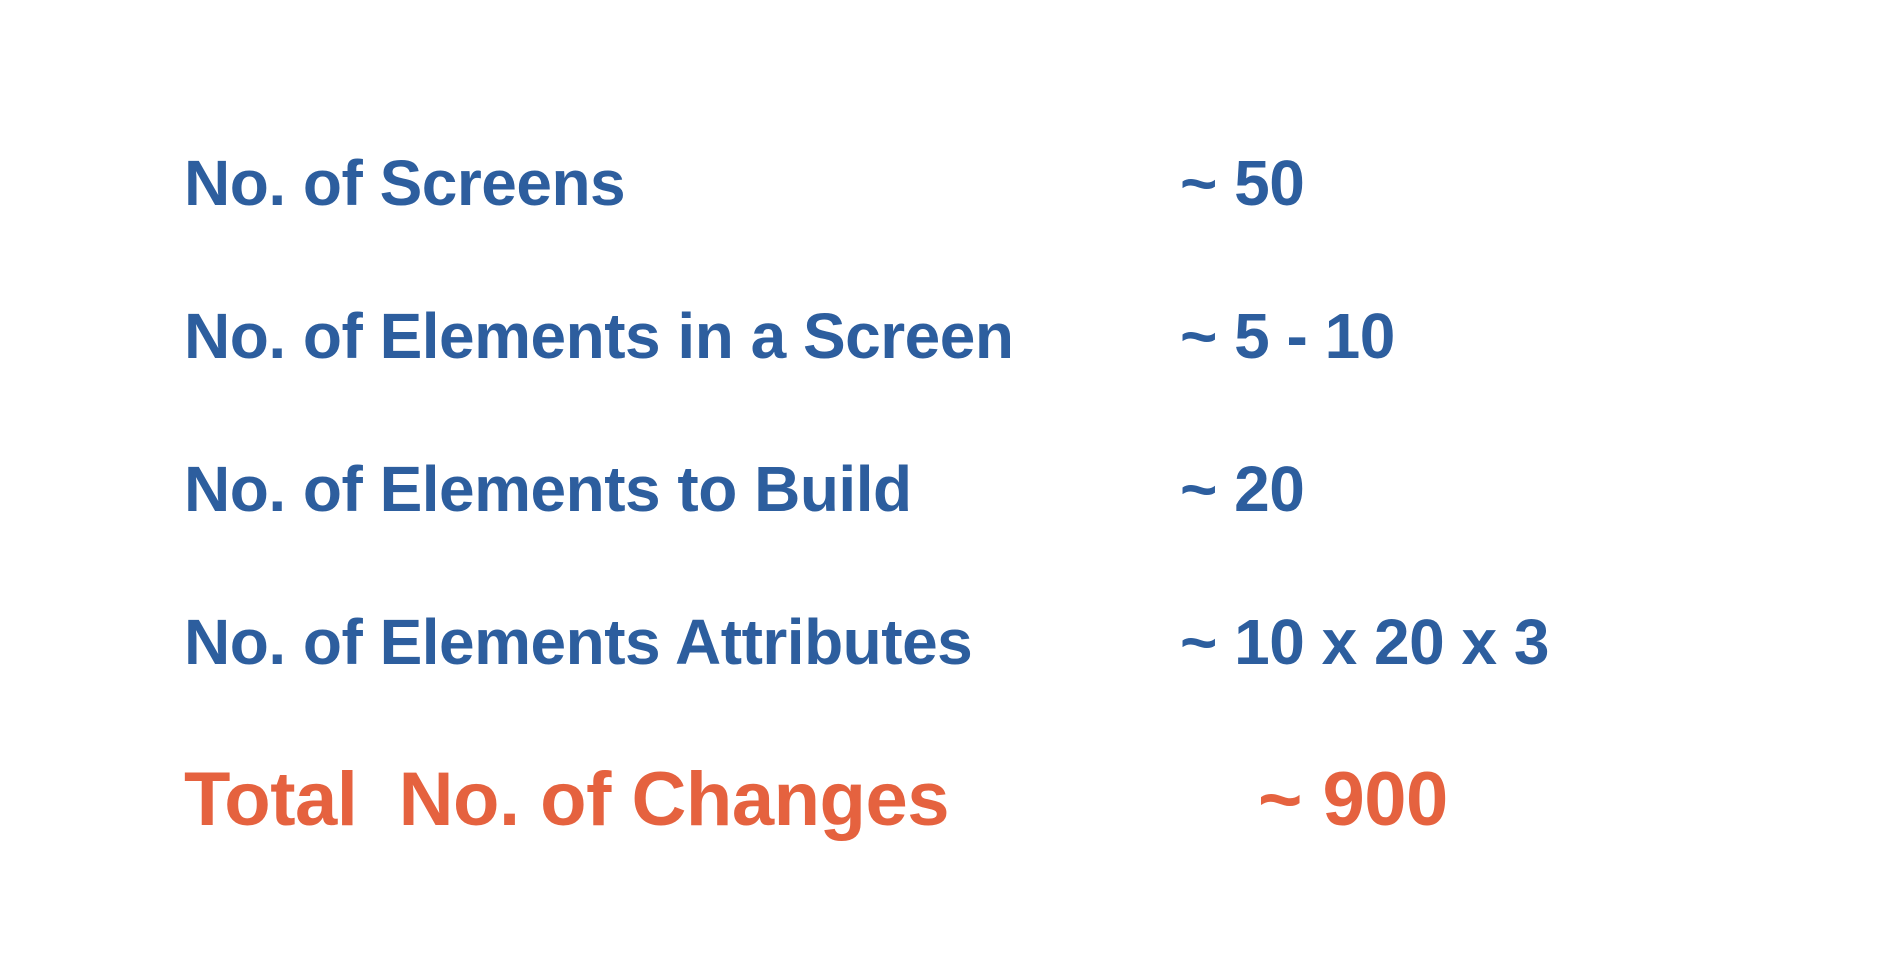 The height and width of the screenshot is (966, 1894). I want to click on total-label: Total No. of Changes, so click(566, 799).